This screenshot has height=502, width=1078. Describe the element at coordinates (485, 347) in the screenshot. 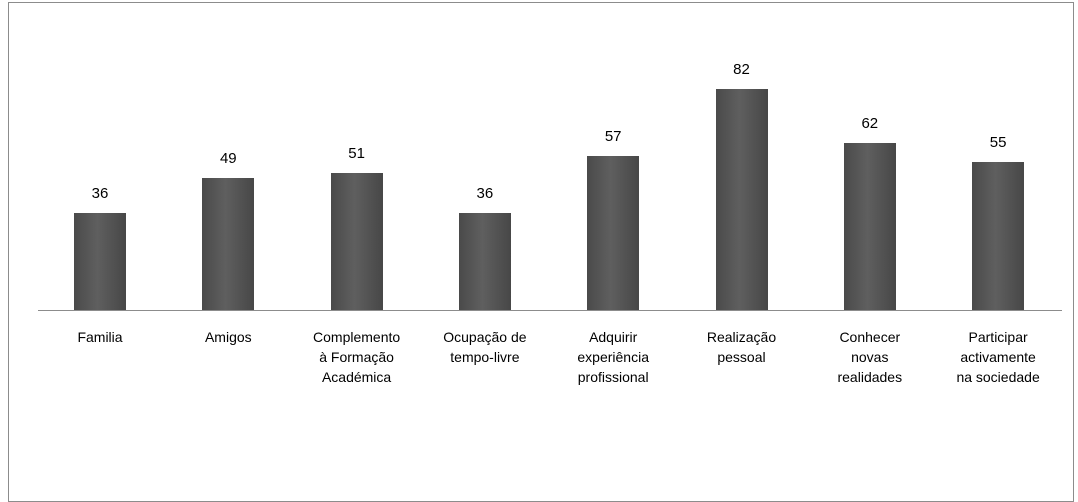

I see `x-tick-label: Ocupação de tempo-livre` at that location.